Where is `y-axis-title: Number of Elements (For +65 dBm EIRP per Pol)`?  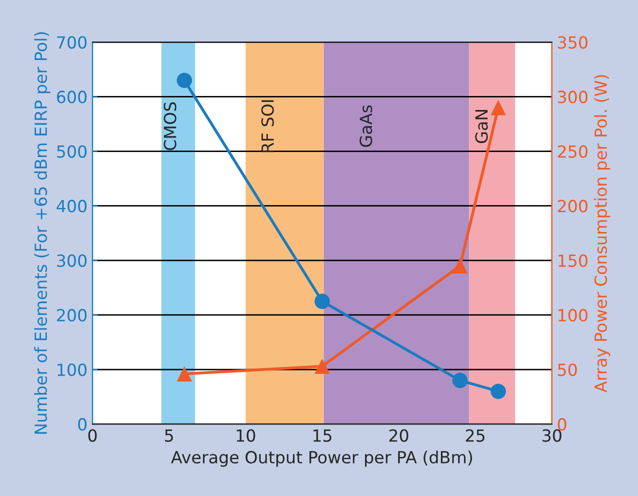
y-axis-title: Number of Elements (For +65 dBm EIRP per Pol) is located at coordinates (42, 233).